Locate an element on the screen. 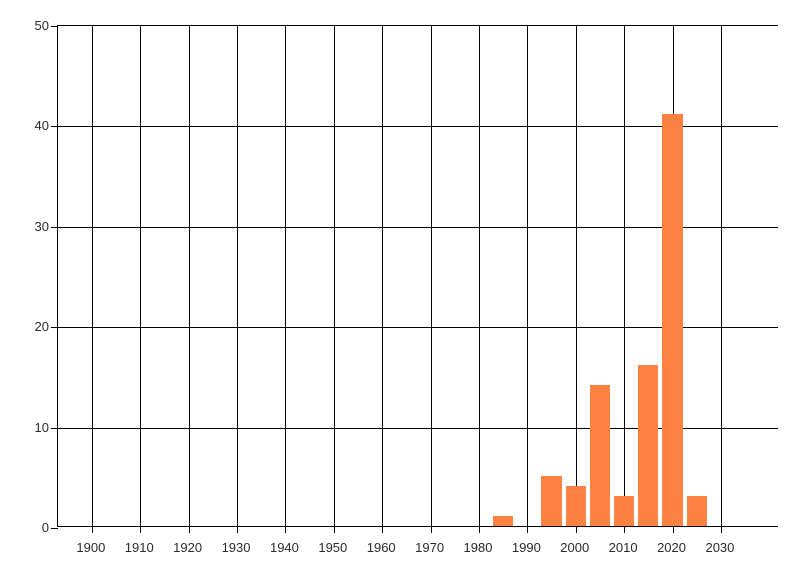  y-axis-tick-label: 0 is located at coordinates (45, 527).